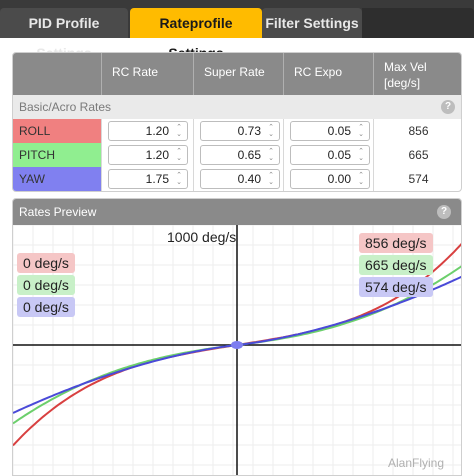 The width and height of the screenshot is (474, 476). What do you see at coordinates (58, 212) in the screenshot?
I see `rates-preview-title: Rates Preview` at bounding box center [58, 212].